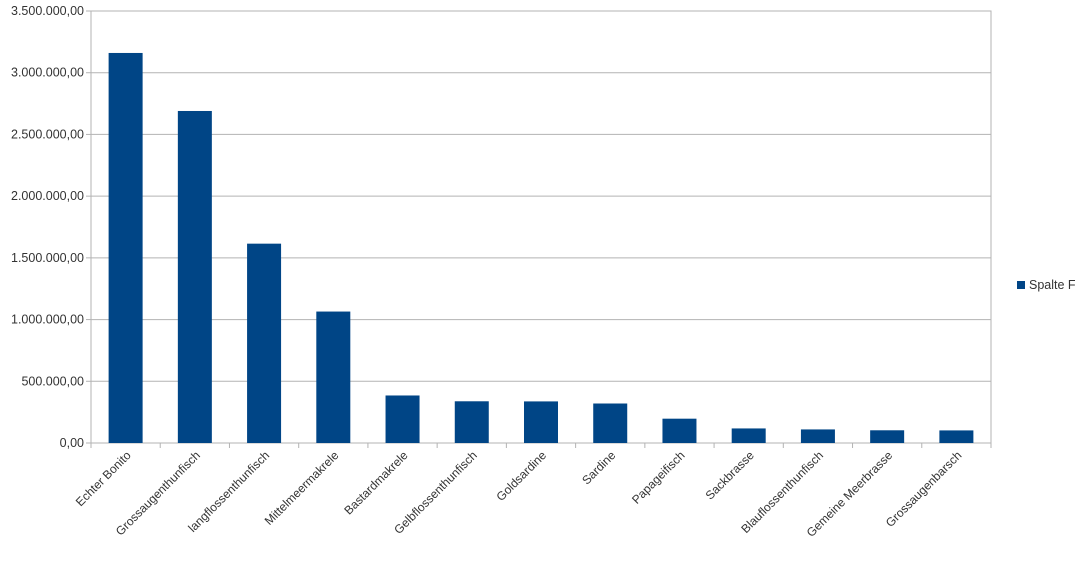 This screenshot has width=1090, height=574. I want to click on y-tick-label: 500.000,00, so click(52, 381).